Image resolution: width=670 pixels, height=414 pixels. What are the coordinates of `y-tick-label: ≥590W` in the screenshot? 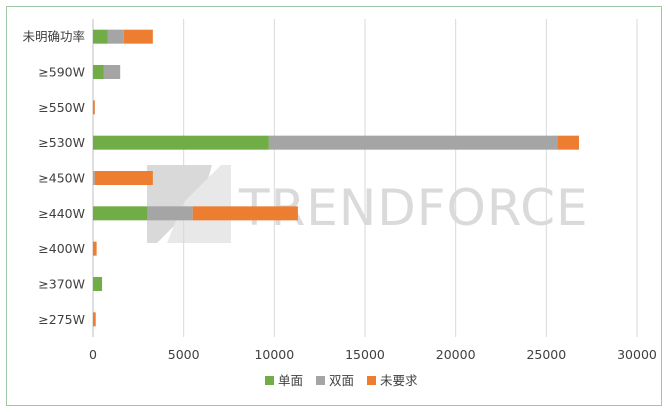 It's located at (61, 72).